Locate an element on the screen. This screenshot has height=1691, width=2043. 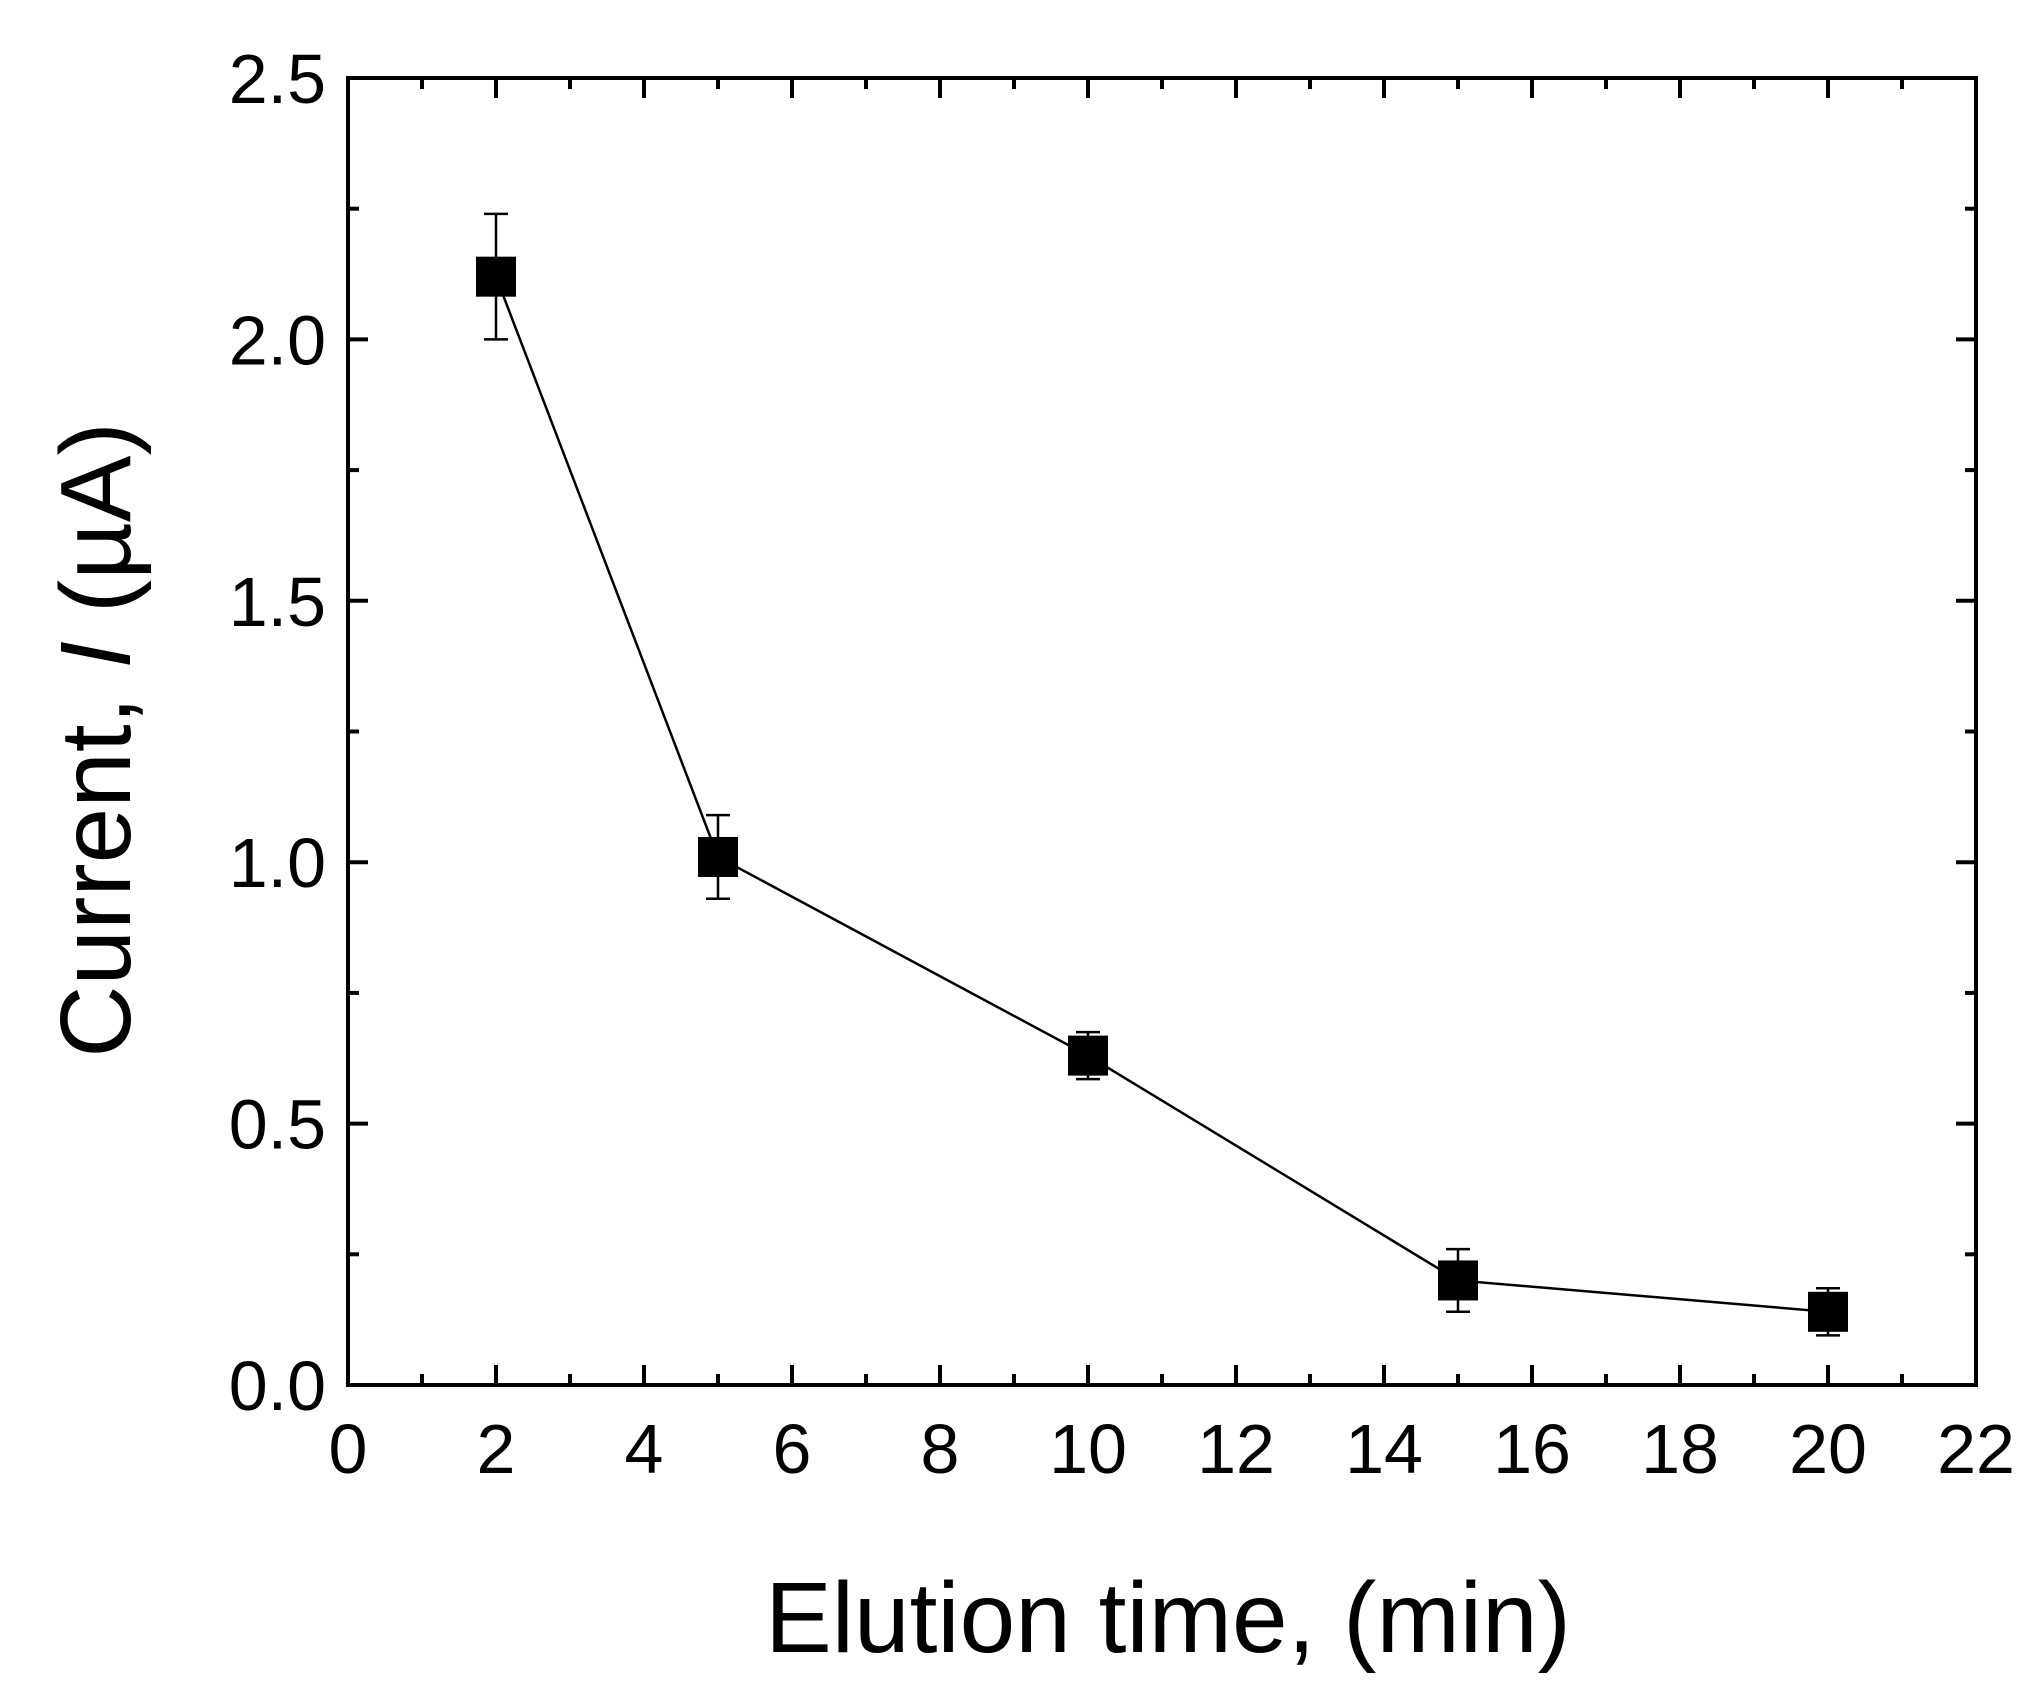
x-tick-label: 18 is located at coordinates (1680, 1449).